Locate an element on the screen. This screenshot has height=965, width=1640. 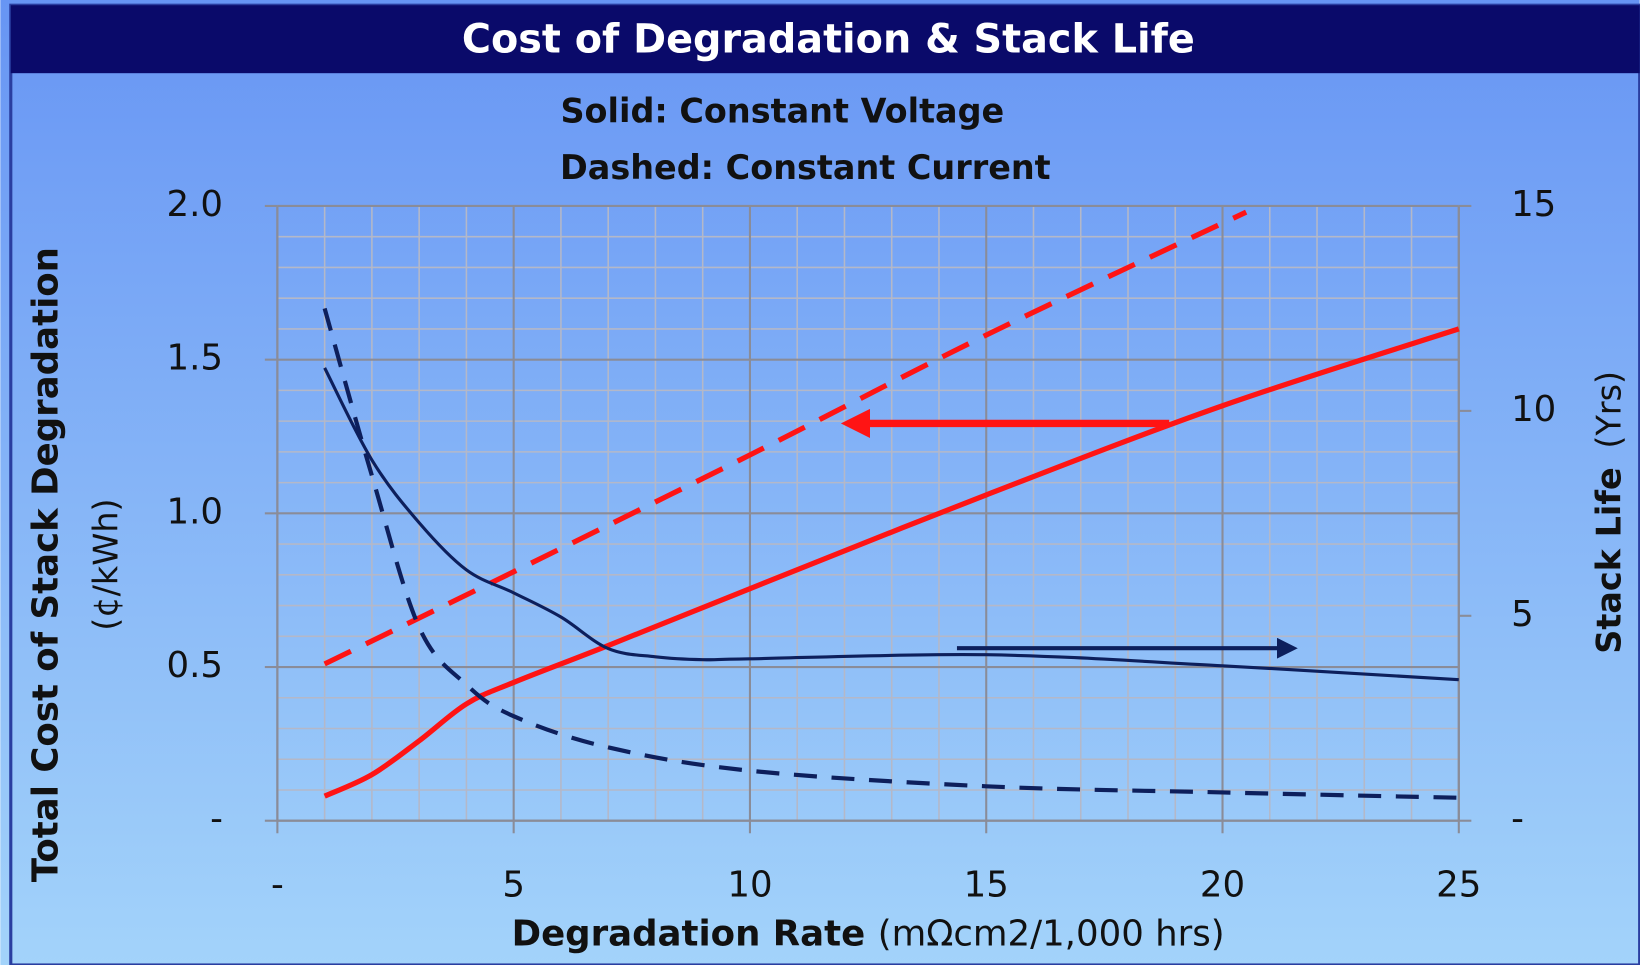
x-axis-label: Degradation Rate (mΩcm2/1,000 hrs) is located at coordinates (868, 934).